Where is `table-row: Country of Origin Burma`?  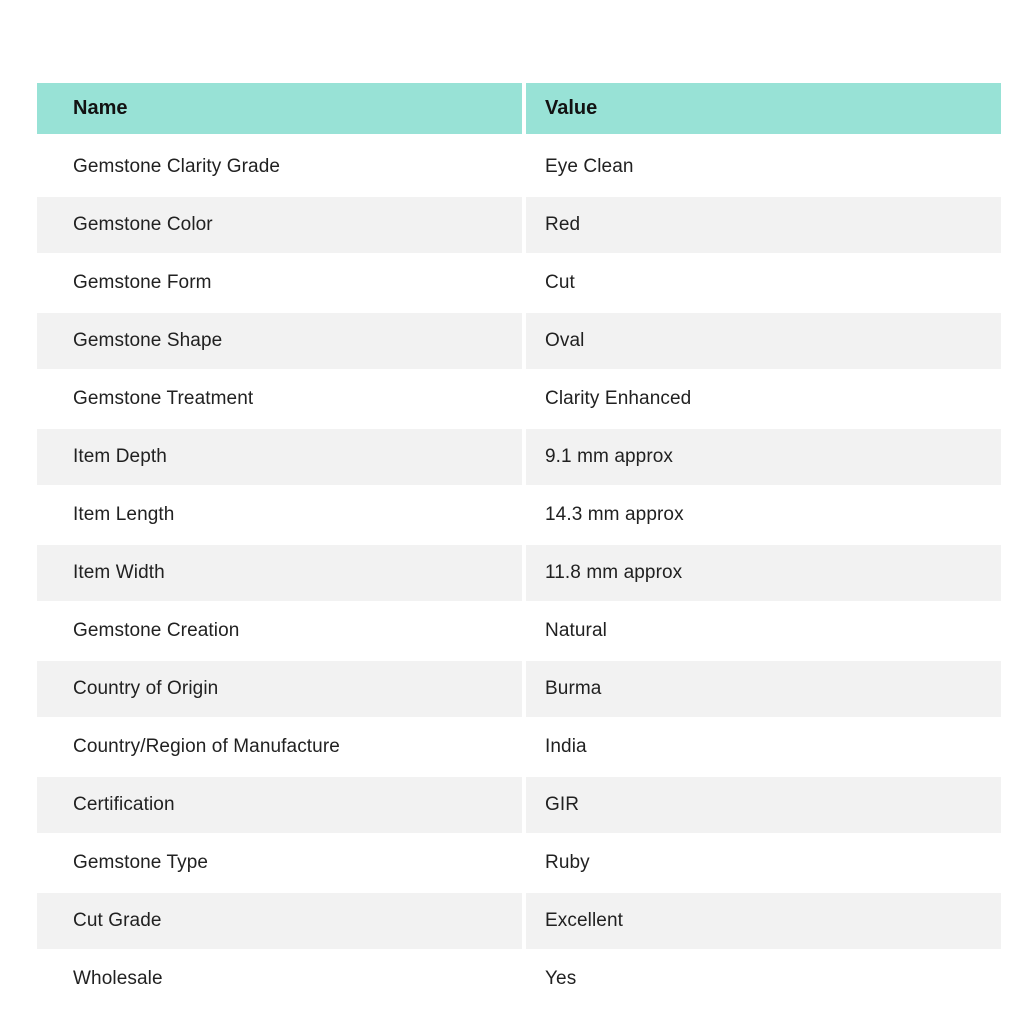
table-row: Country of Origin Burma is located at coordinates (519, 689).